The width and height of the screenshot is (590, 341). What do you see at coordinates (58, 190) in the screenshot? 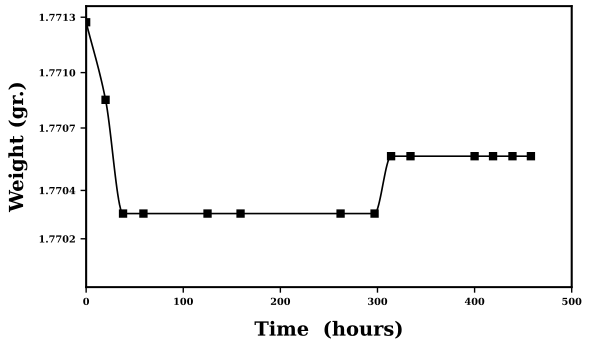
I see `y-tick-label: 1.7704` at bounding box center [58, 190].